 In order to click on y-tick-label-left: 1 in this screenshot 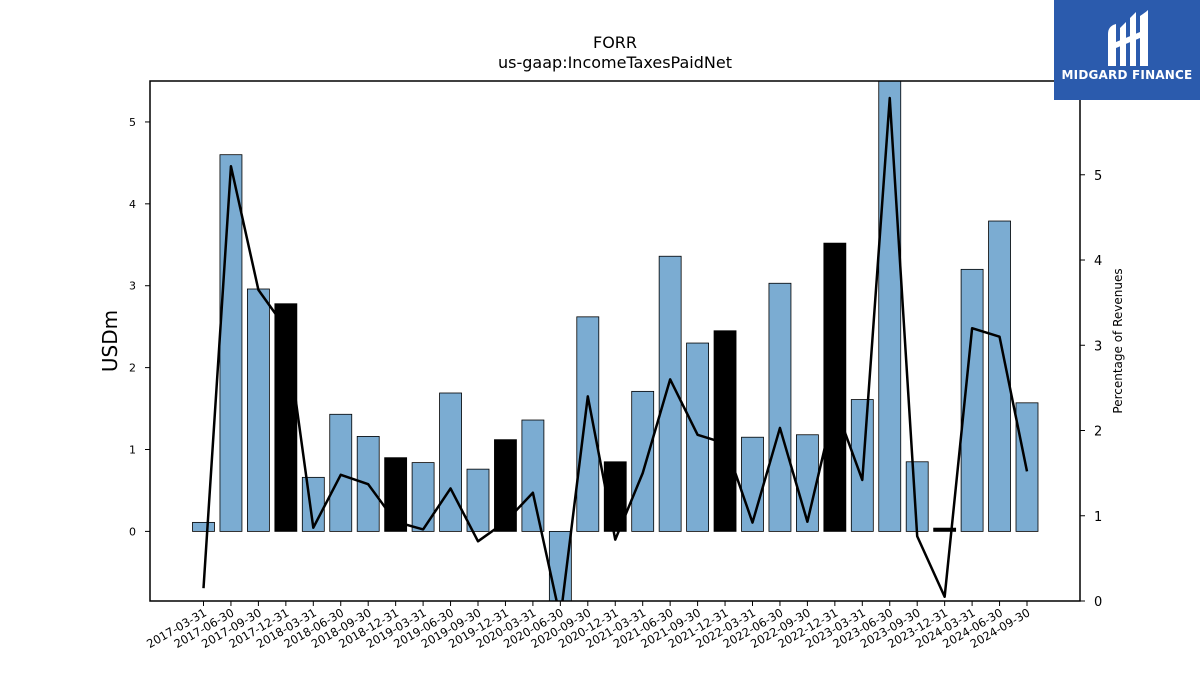, I will do `click(132, 450)`.